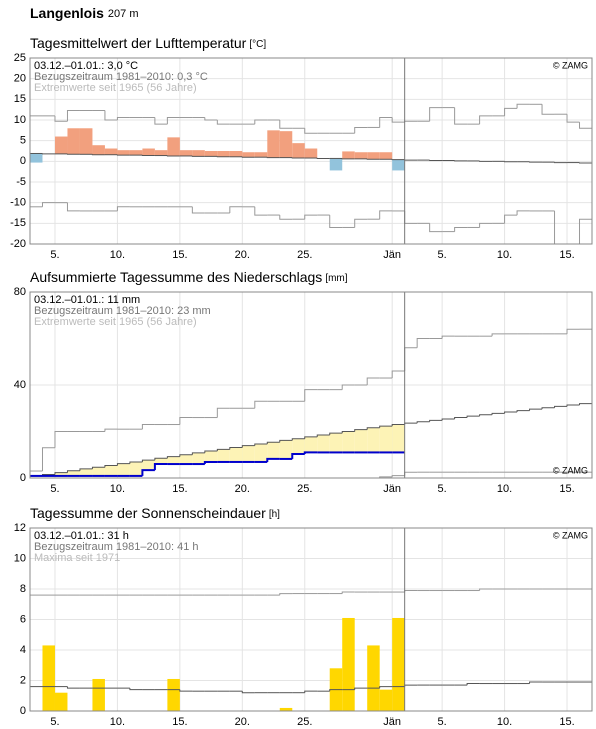 The height and width of the screenshot is (729, 596). What do you see at coordinates (257, 44) in the screenshot?
I see `chart-unit: [°C]` at bounding box center [257, 44].